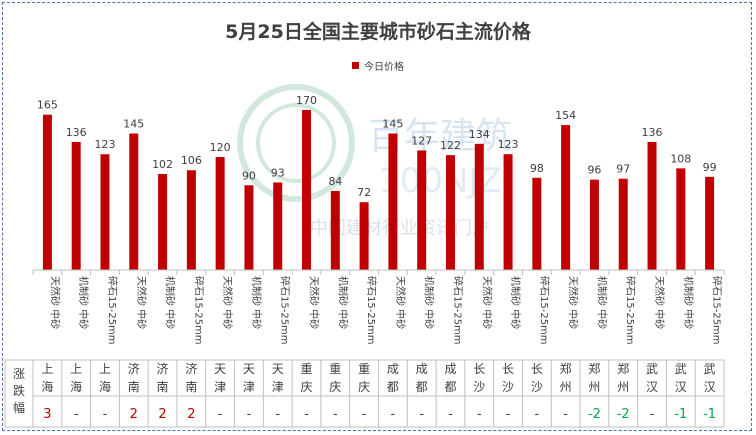  What do you see at coordinates (162, 164) in the screenshot?
I see `data-label: 102` at bounding box center [162, 164].